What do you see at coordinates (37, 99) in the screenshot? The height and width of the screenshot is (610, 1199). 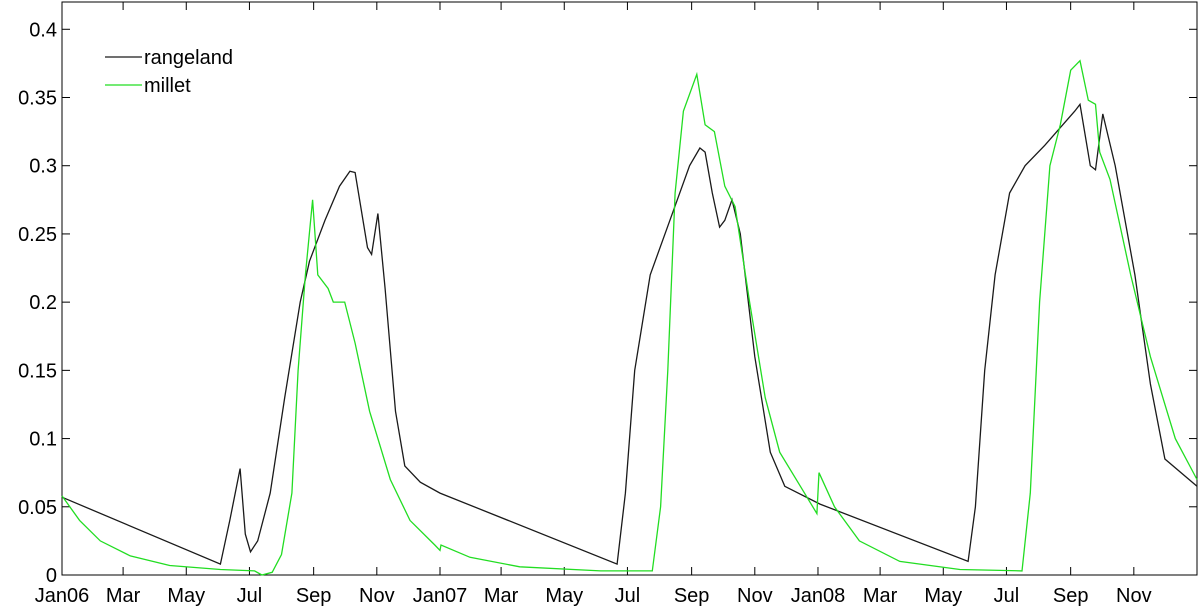 I see `y-tick-label: 0.35` at bounding box center [37, 99].